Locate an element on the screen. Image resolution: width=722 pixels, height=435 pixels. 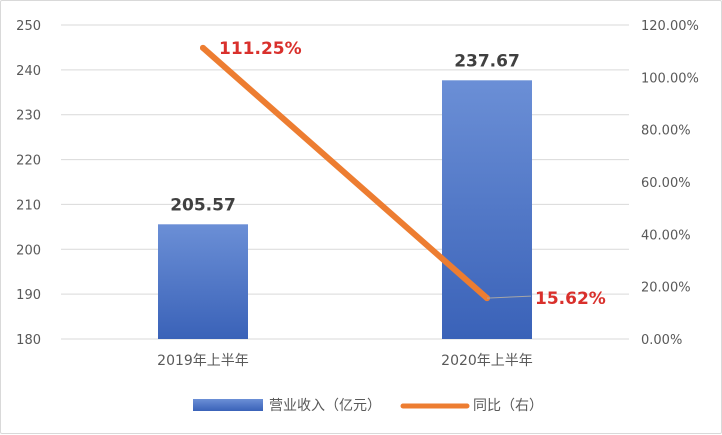
left-tick-label: 240 is located at coordinates (28, 71).